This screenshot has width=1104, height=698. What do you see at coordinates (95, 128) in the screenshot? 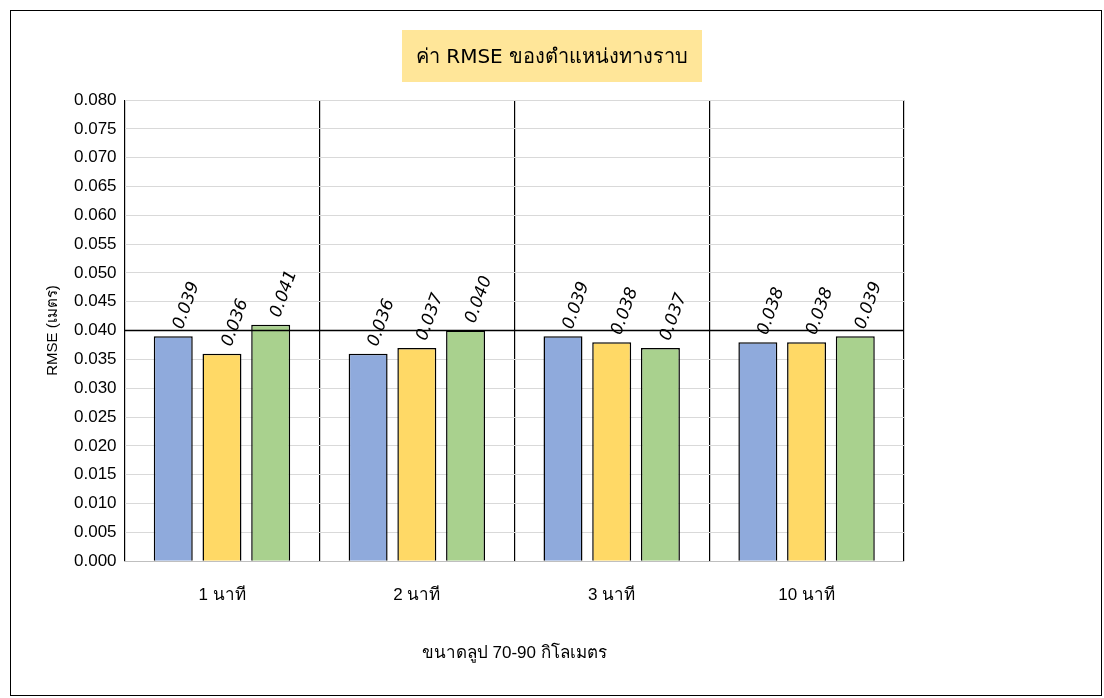
I see `y-tick-label: 0.075` at bounding box center [95, 128].